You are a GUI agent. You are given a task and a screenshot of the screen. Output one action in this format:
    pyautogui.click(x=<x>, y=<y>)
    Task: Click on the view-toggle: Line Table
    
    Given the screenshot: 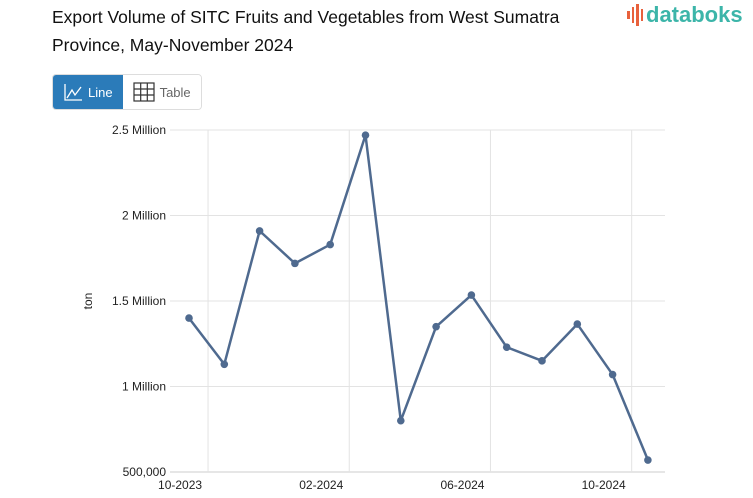 What is the action you would take?
    pyautogui.click(x=127, y=92)
    